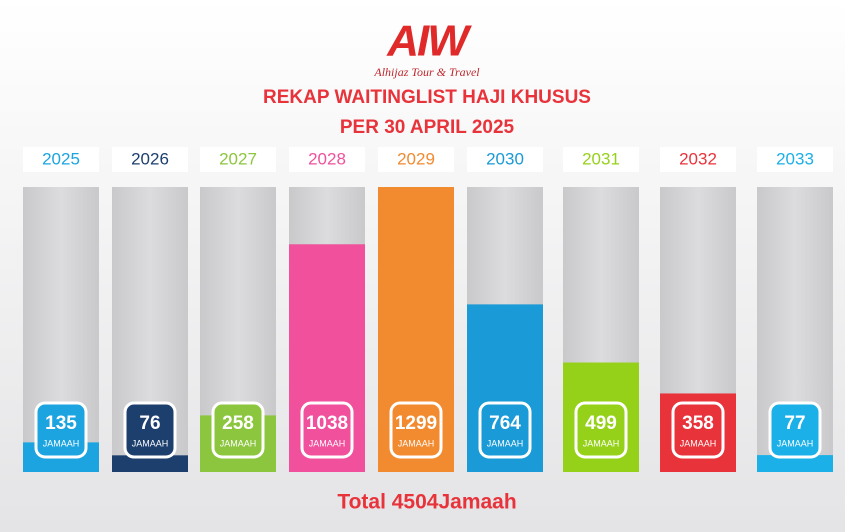 This screenshot has width=845, height=532. I want to click on x-tick-label: 2030, so click(505, 158).